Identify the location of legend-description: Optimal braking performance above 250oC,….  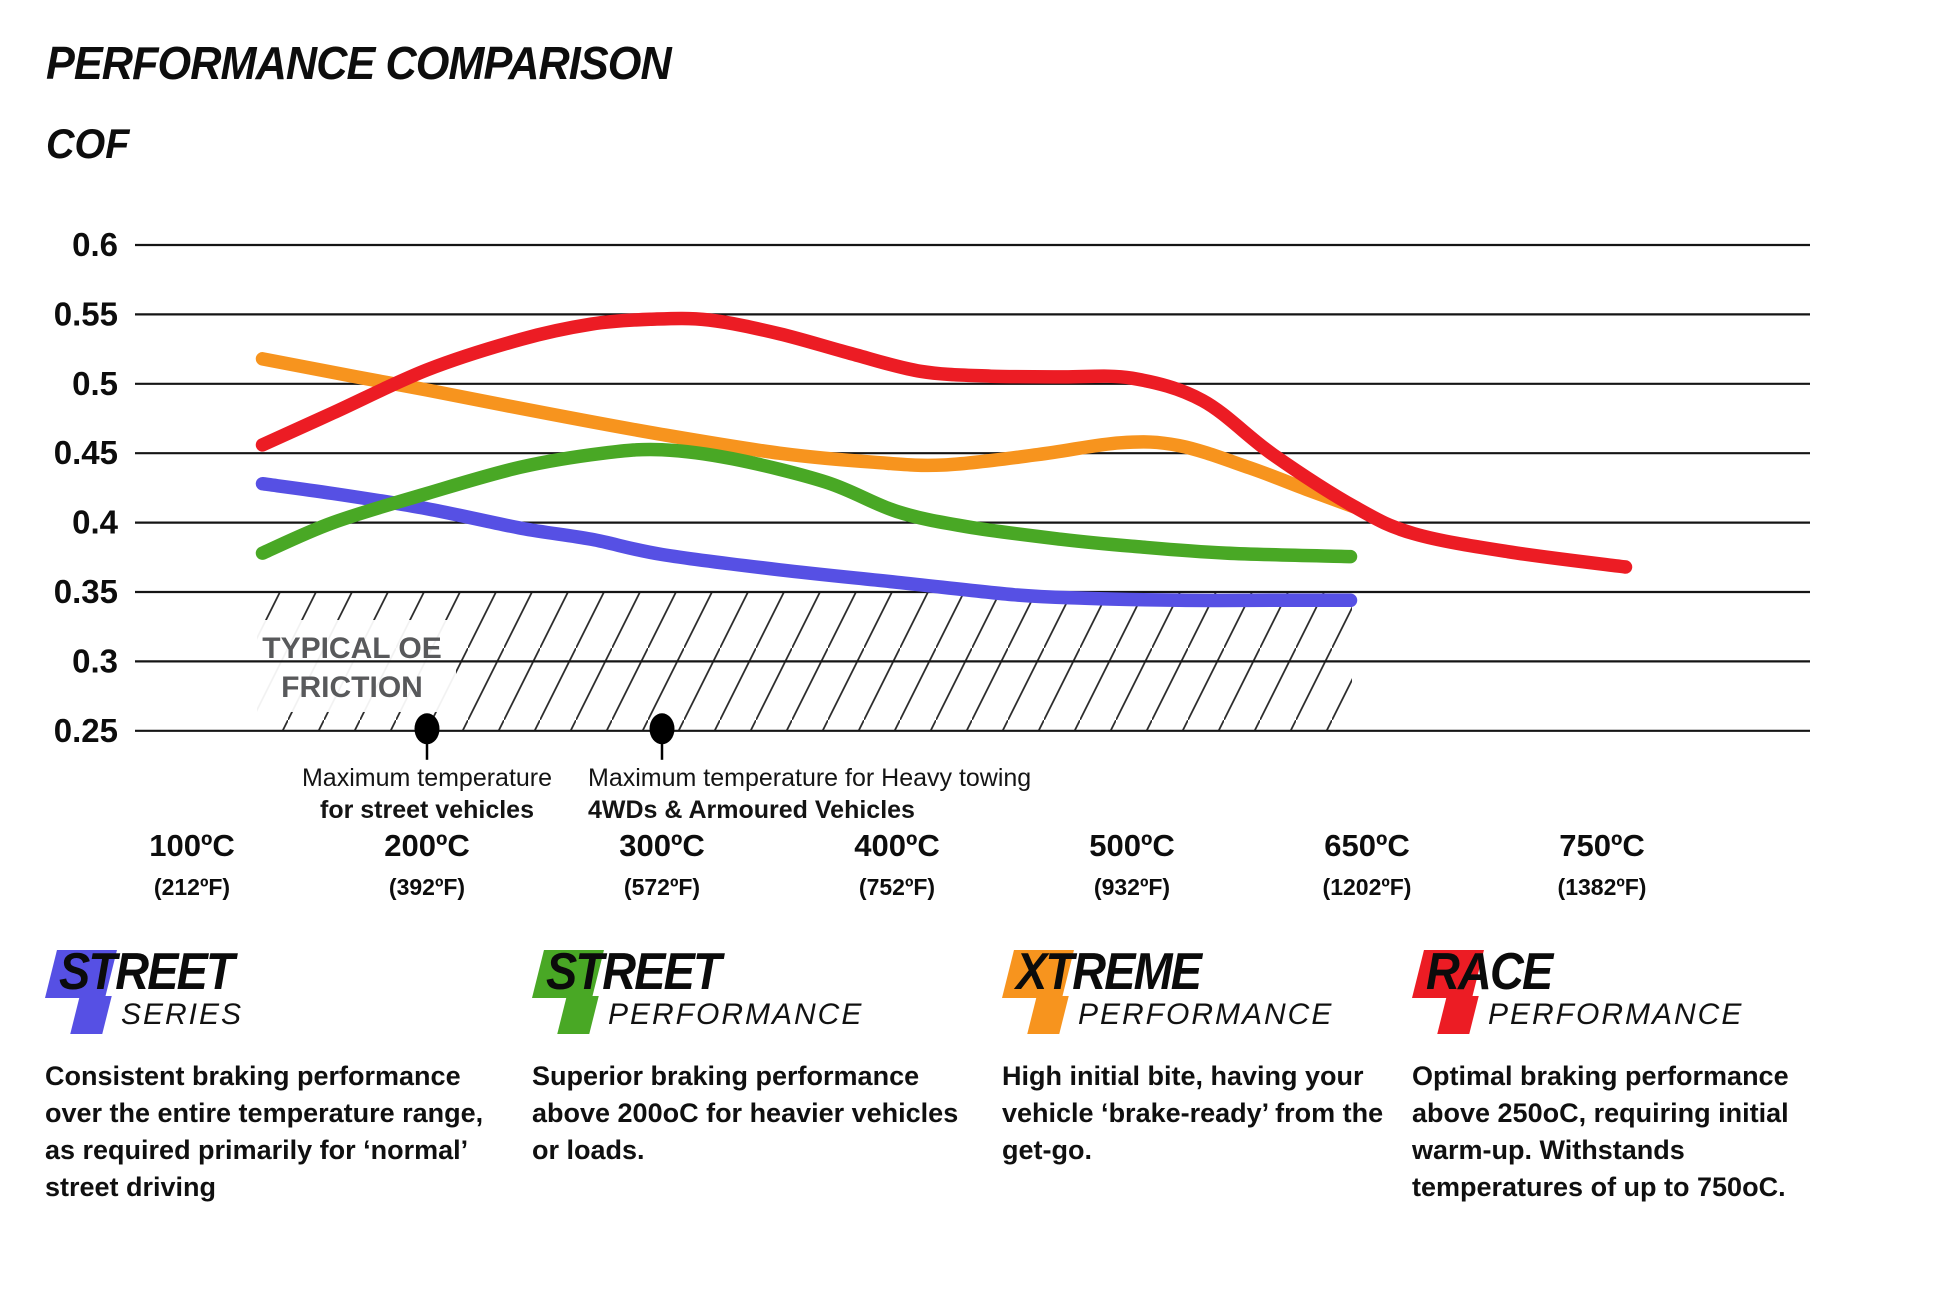
(1600, 1131).